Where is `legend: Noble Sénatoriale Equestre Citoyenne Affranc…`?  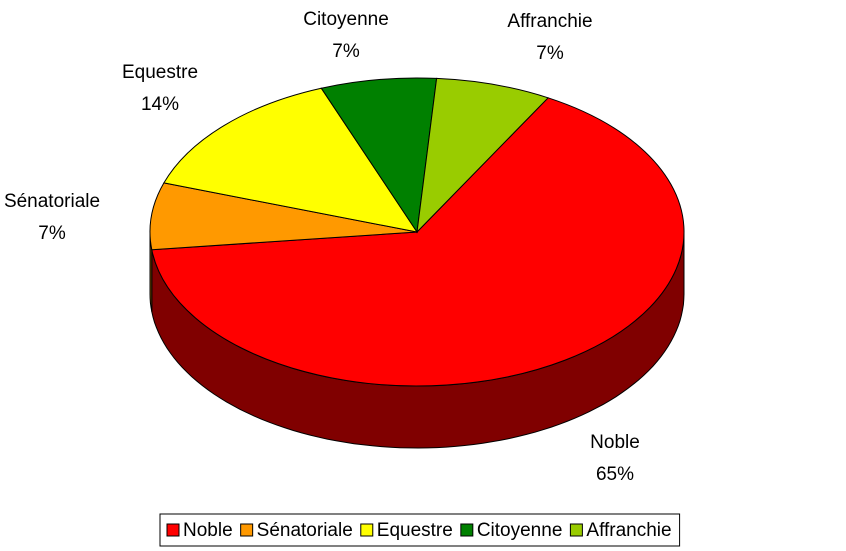
legend: Noble Sénatoriale Equestre Citoyenne Affranc… is located at coordinates (420, 530).